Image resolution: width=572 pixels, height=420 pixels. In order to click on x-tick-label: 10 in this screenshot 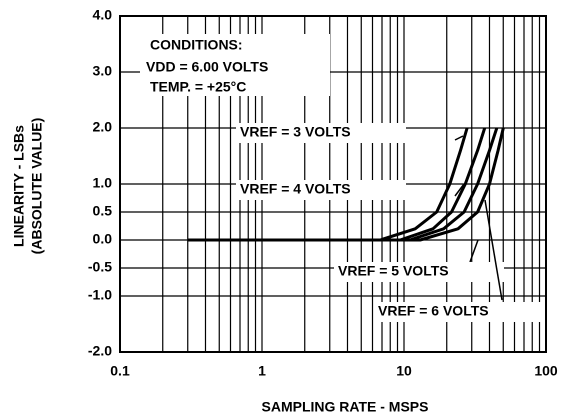, I will do `click(404, 371)`.